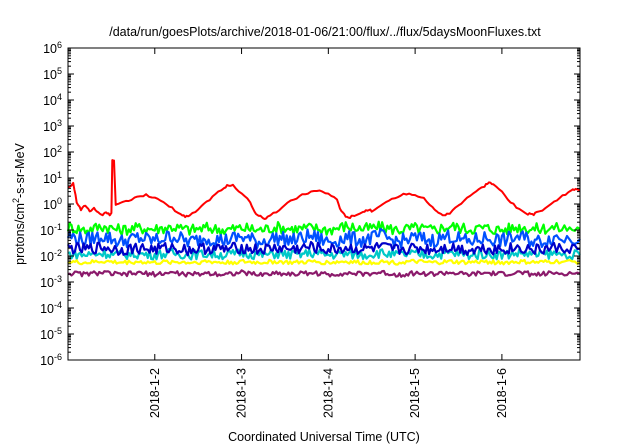 This screenshot has height=448, width=640. I want to click on y-tick-label-exp: 5, so click(59, 71).